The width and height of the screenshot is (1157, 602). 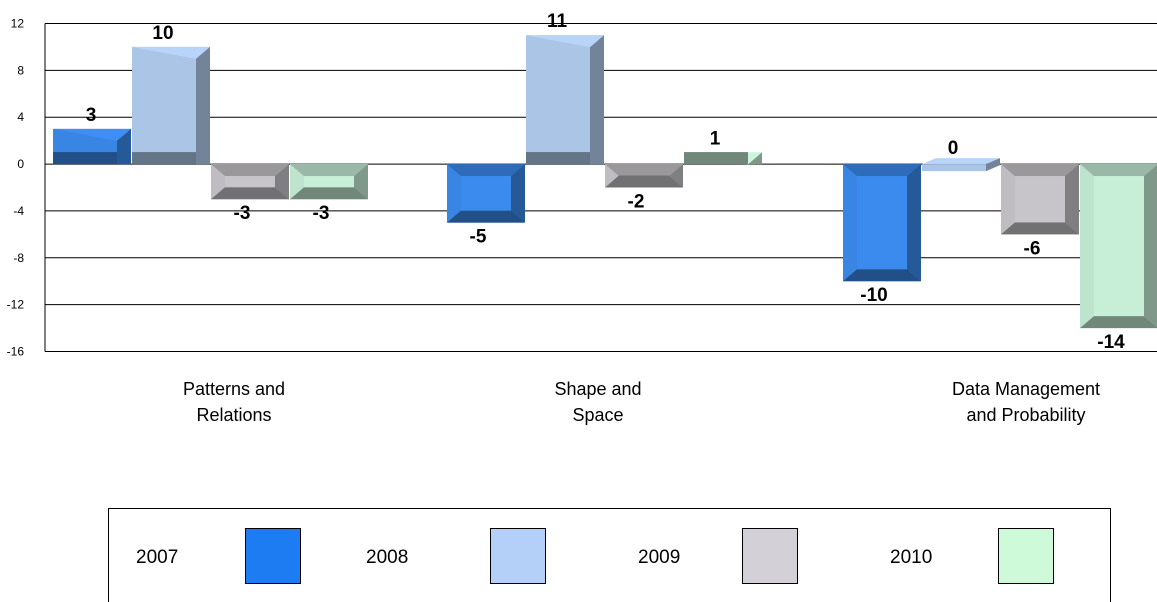 I want to click on data-label: -2, so click(x=636, y=202).